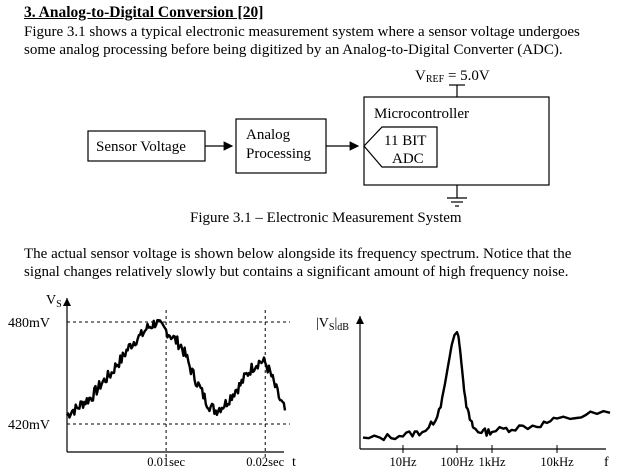 Image resolution: width=624 pixels, height=474 pixels. Describe the element at coordinates (141, 147) in the screenshot. I see `sensor-voltage-label: Sensor Voltage` at that location.